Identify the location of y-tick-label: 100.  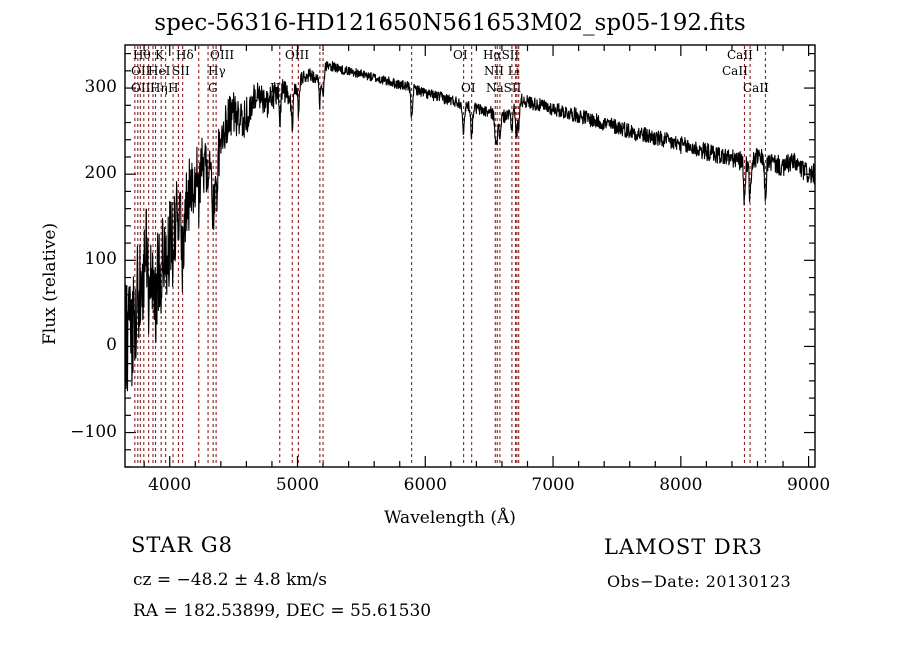
(100, 259).